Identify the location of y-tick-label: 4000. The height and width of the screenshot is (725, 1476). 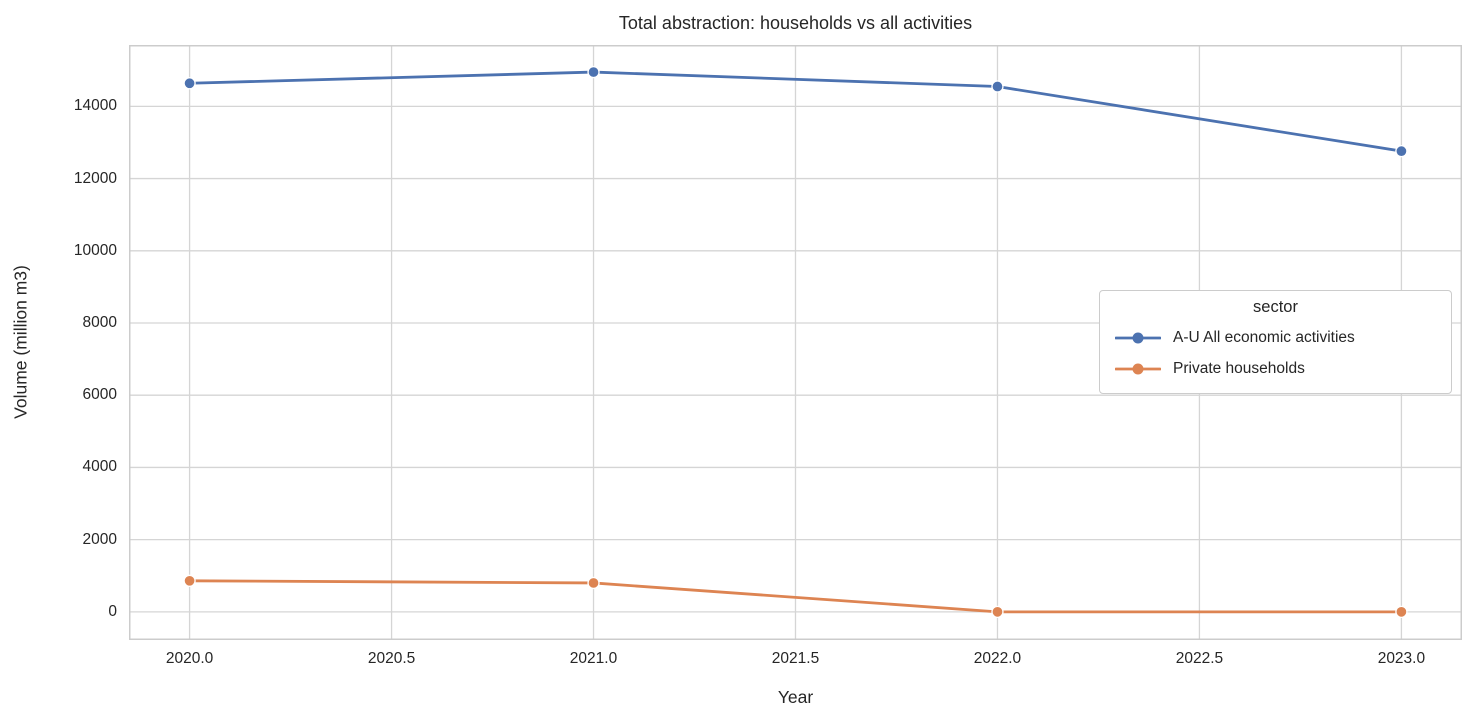
(99, 467).